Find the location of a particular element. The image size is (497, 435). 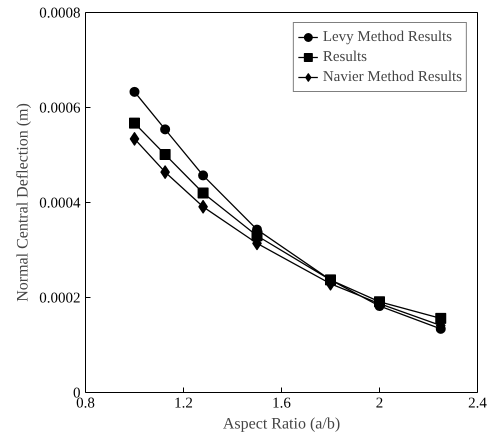

y-tick-label: 0.0008 is located at coordinates (59, 14).